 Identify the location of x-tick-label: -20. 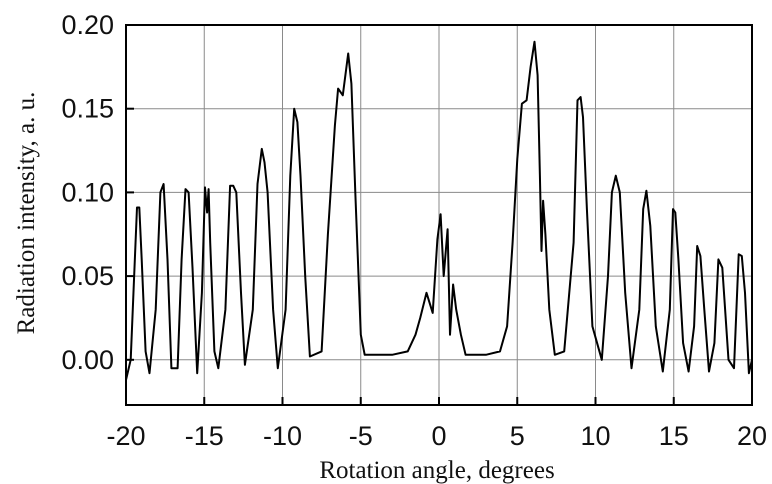
(125, 436).